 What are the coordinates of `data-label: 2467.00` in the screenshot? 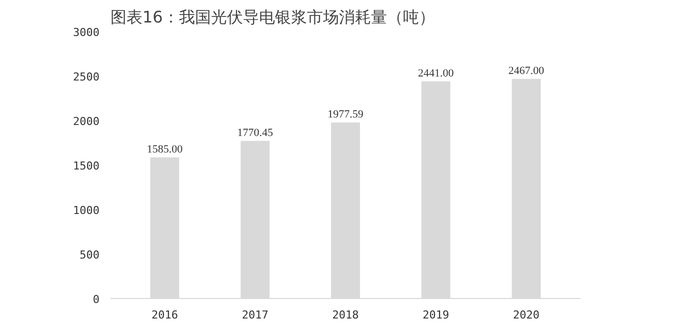 It's located at (526, 70).